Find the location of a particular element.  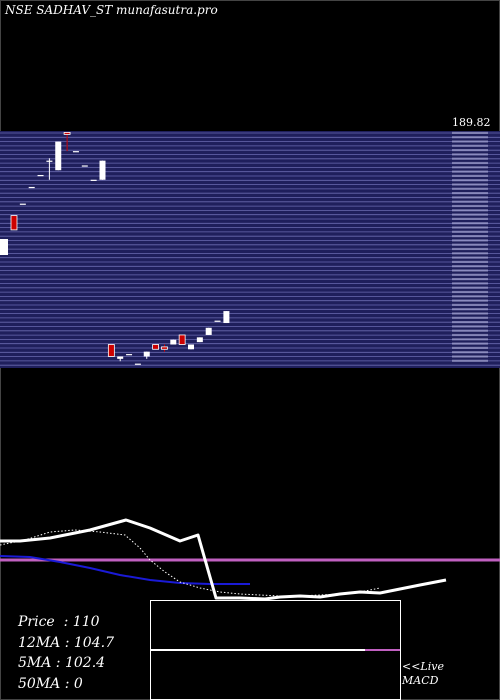

macd-dotted-line is located at coordinates (190, 563).